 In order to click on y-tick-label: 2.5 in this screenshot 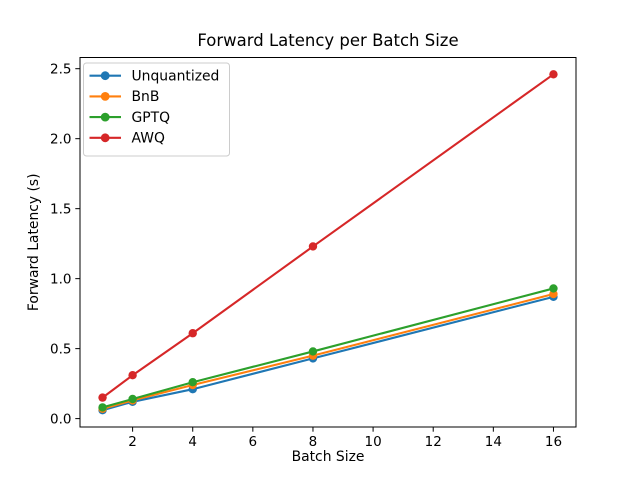, I will do `click(60, 69)`.